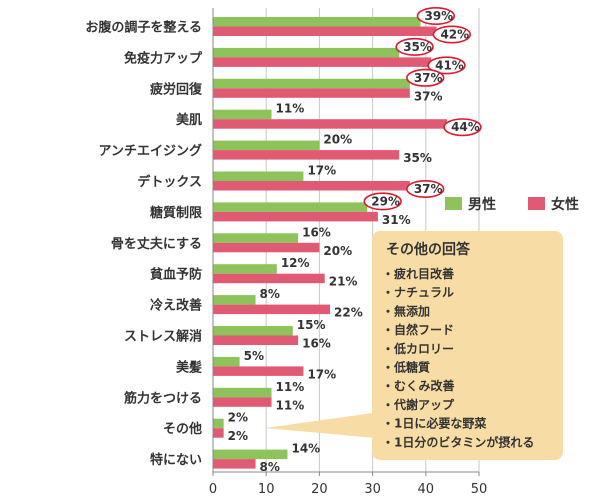 The image size is (600, 500). I want to click on callout-item: ・自然フード, so click(418, 329).